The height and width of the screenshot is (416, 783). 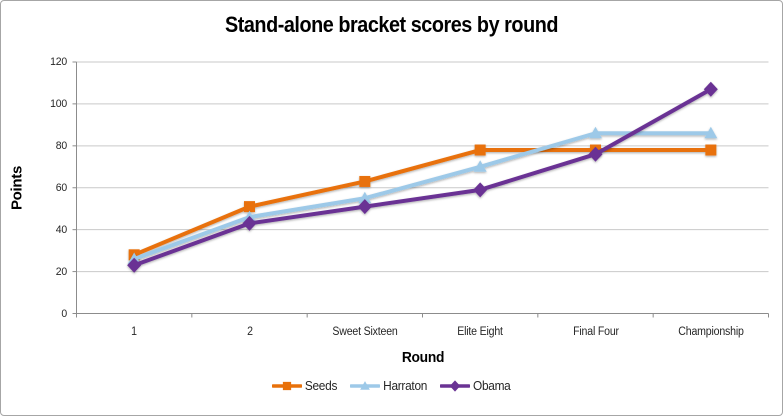 I want to click on square-legend-swatch, so click(x=286, y=386).